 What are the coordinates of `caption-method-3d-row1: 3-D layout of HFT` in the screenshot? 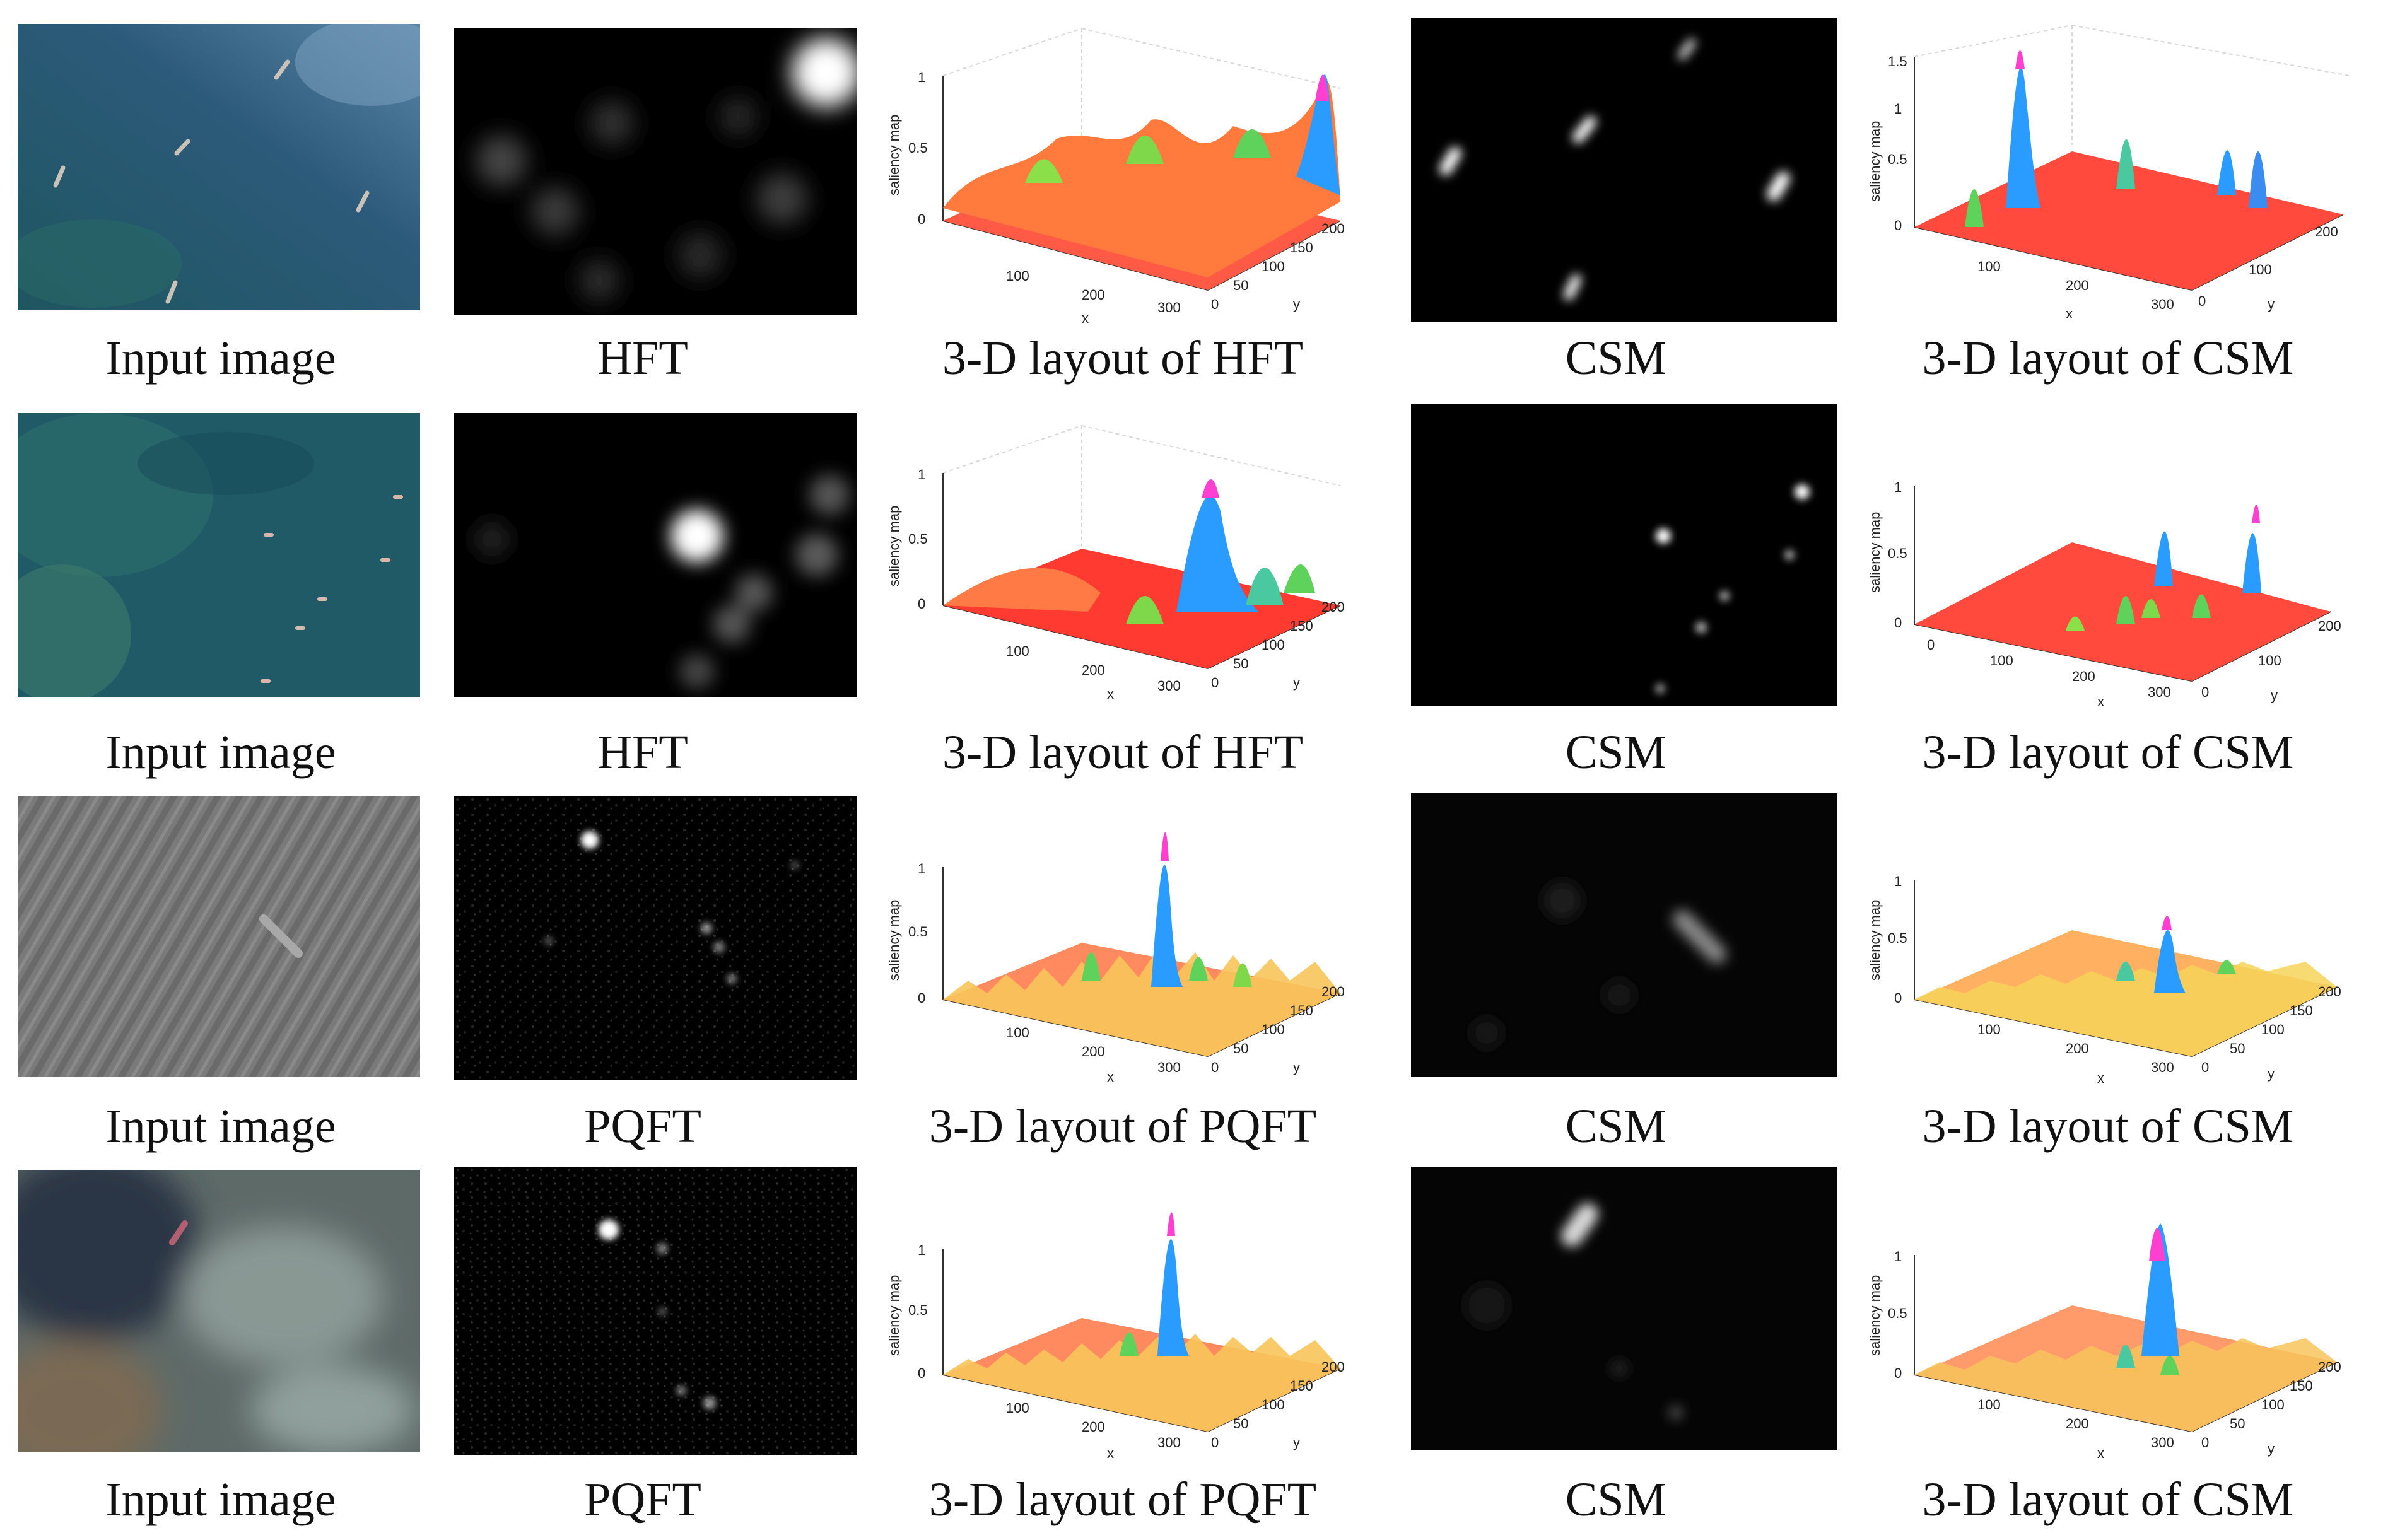 It's located at (1123, 358).